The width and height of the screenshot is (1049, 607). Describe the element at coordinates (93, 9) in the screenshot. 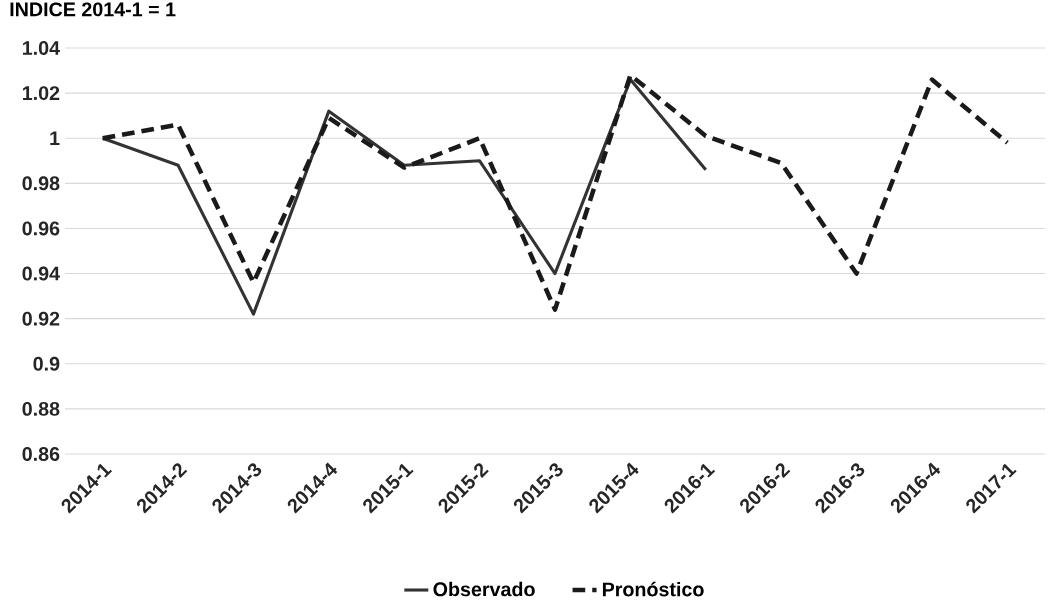

I see `chart-title: INDICE 2014-1 = 1` at that location.